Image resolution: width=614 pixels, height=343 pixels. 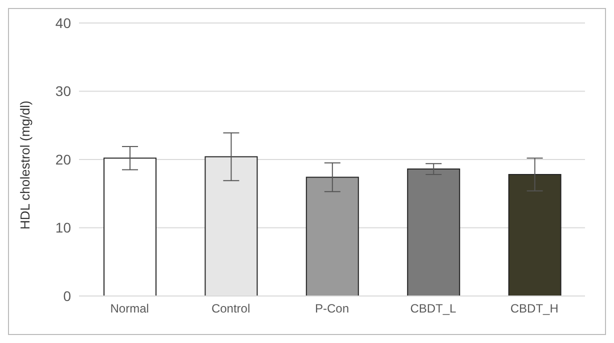 I want to click on y-tick-label: 0, so click(x=67, y=296).